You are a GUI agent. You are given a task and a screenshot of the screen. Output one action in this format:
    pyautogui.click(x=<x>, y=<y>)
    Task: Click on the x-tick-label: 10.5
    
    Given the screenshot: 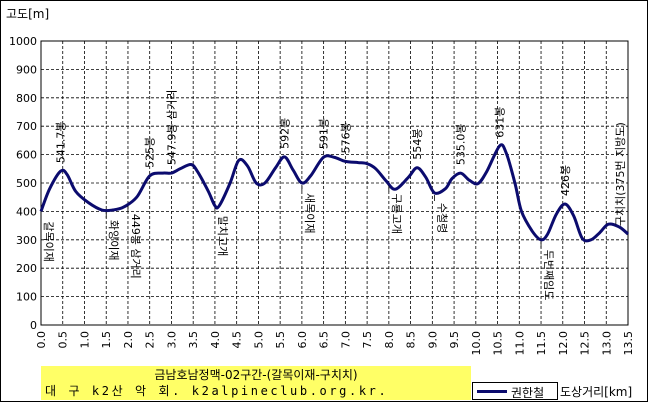 What is the action you would take?
    pyautogui.click(x=498, y=343)
    